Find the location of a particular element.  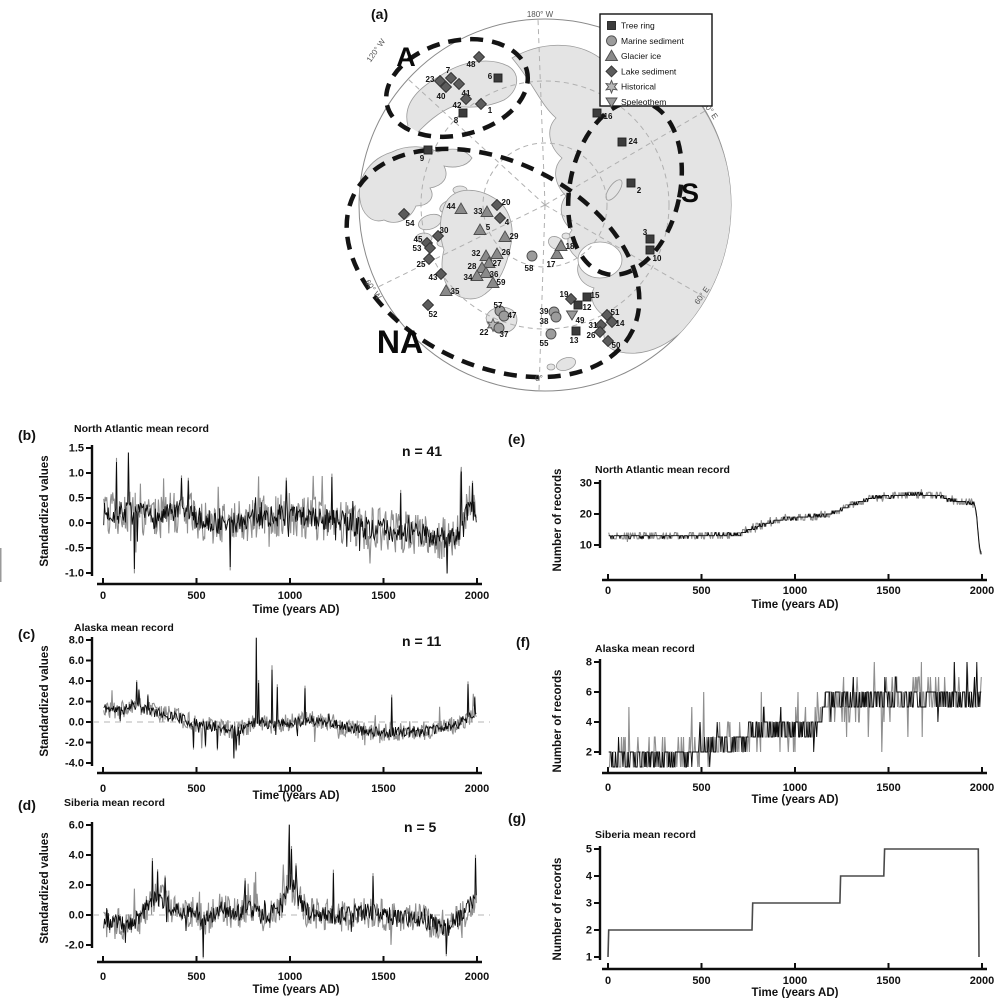

land-ireland is located at coordinates (551, 367).